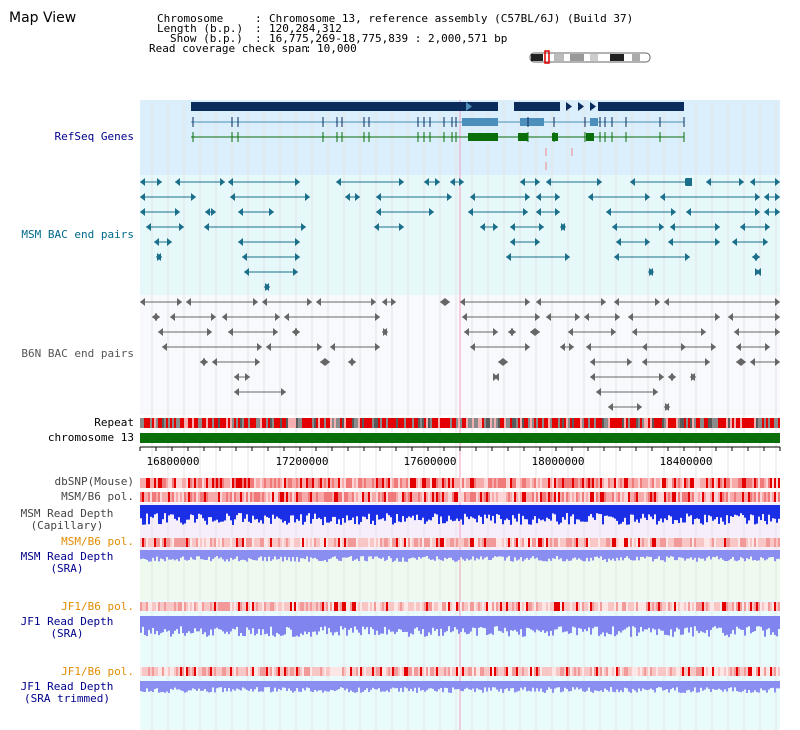 This screenshot has height=730, width=800. Describe the element at coordinates (460, 354) in the screenshot. I see `b6n-bac-end-pairs` at that location.